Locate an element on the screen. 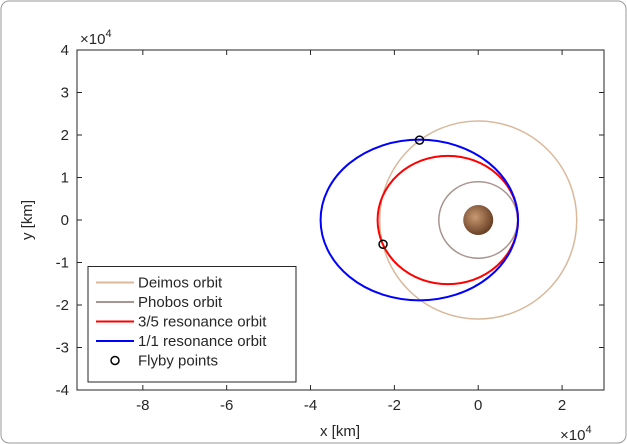  legend-box is located at coordinates (192, 324).